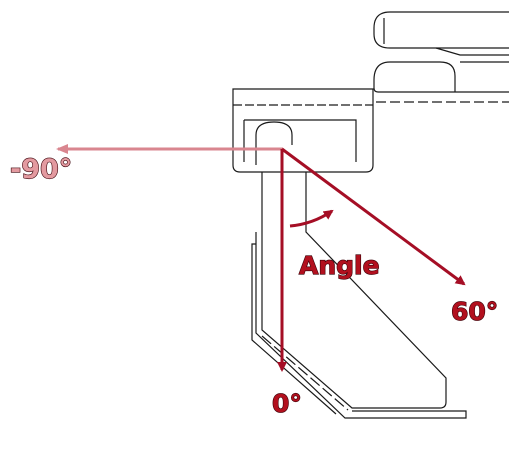 This screenshot has width=509, height=451. I want to click on mount-block-outline, so click(303, 130).